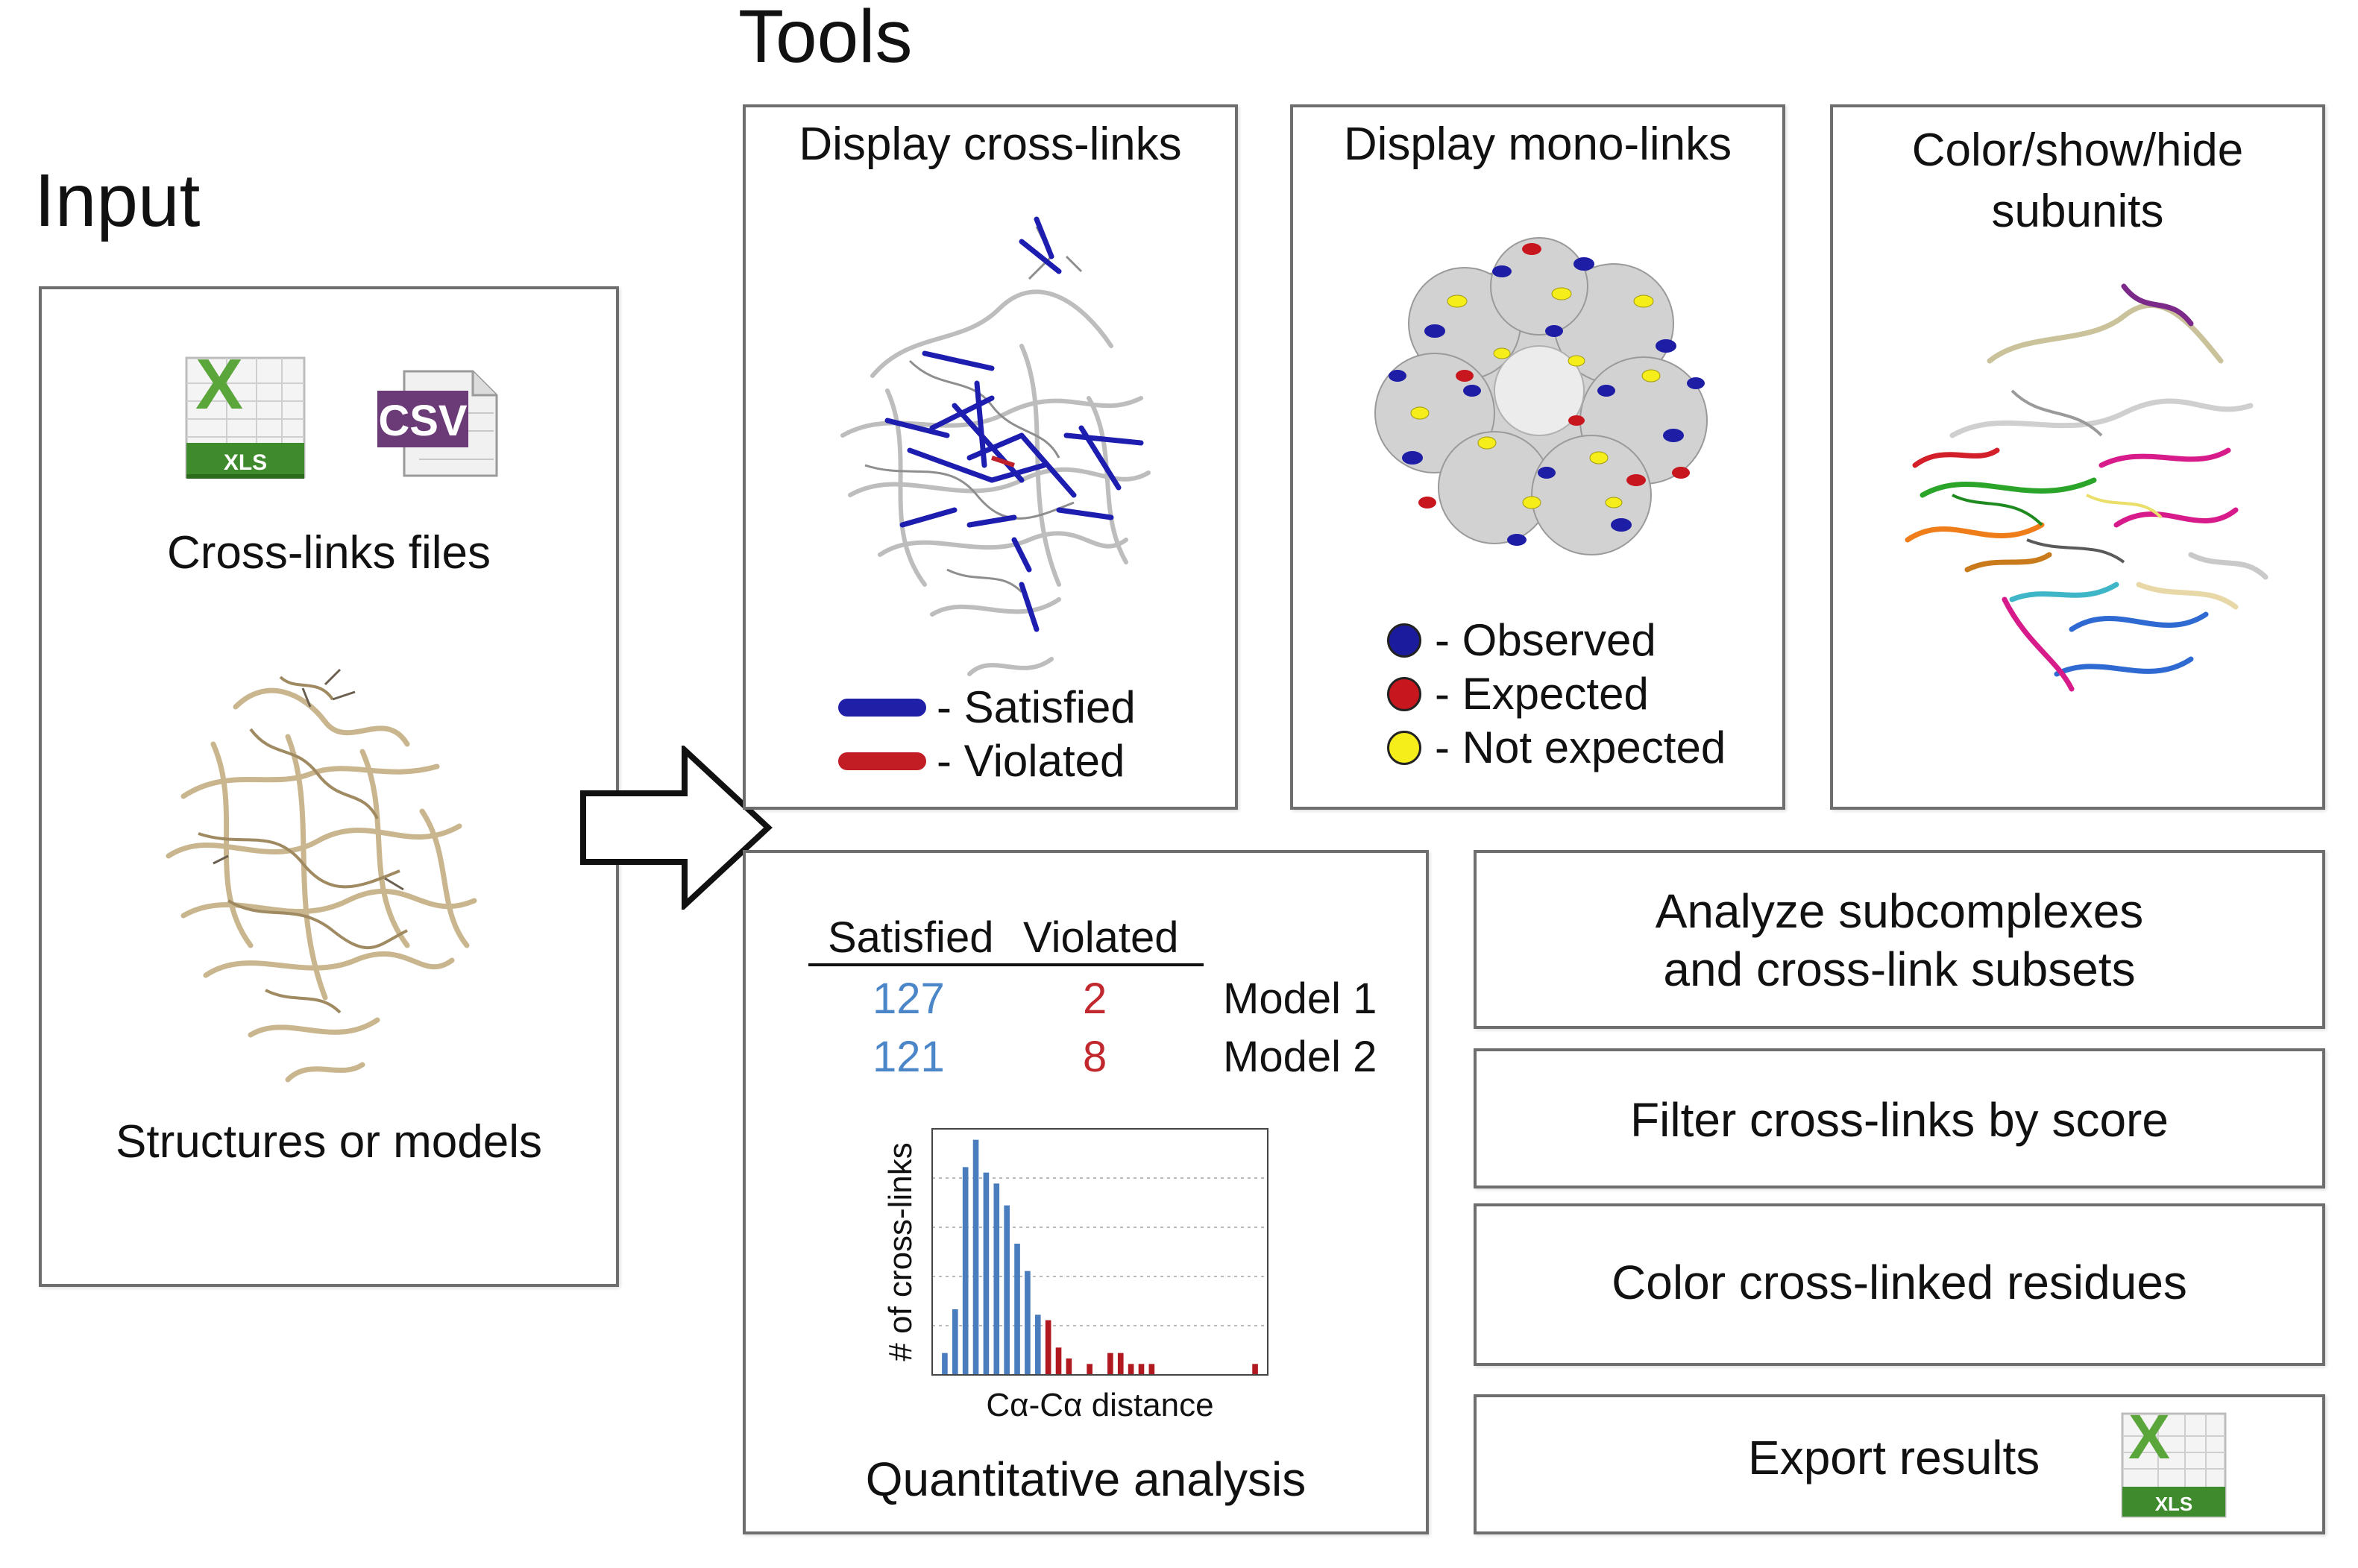 The width and height of the screenshot is (2358, 1568). I want to click on legend-not-expected-label: - Not expected, so click(1581, 747).